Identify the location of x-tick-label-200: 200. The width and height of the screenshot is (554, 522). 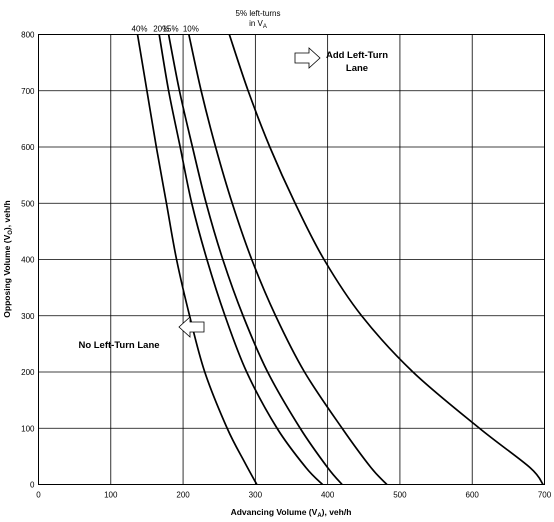
(183, 495).